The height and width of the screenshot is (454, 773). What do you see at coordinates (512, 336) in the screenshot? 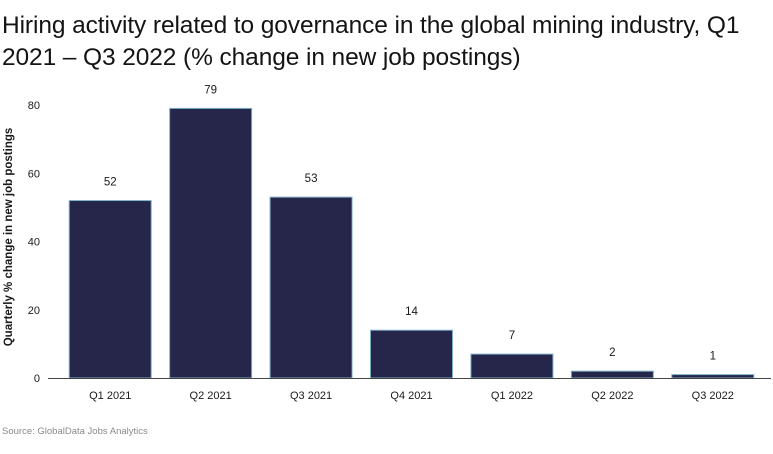
I see `data-label: 7` at bounding box center [512, 336].